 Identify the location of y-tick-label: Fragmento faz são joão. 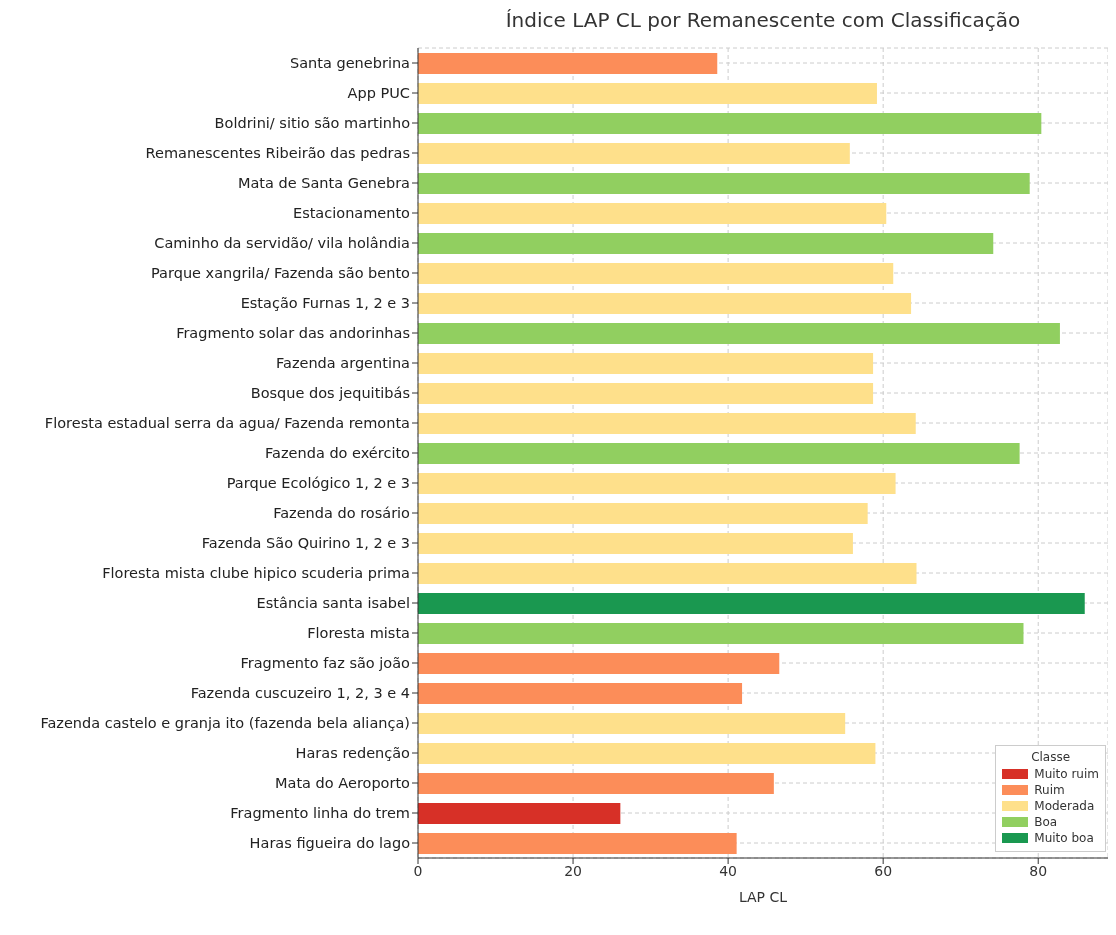
(325, 663).